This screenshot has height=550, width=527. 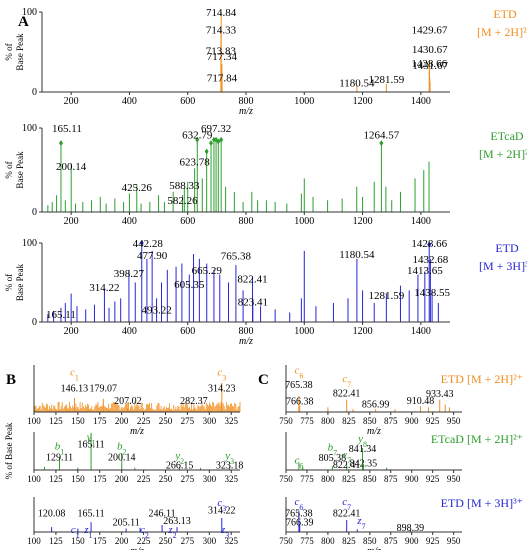 What do you see at coordinates (52, 513) in the screenshot?
I see `peak-label: 120.08` at bounding box center [52, 513].